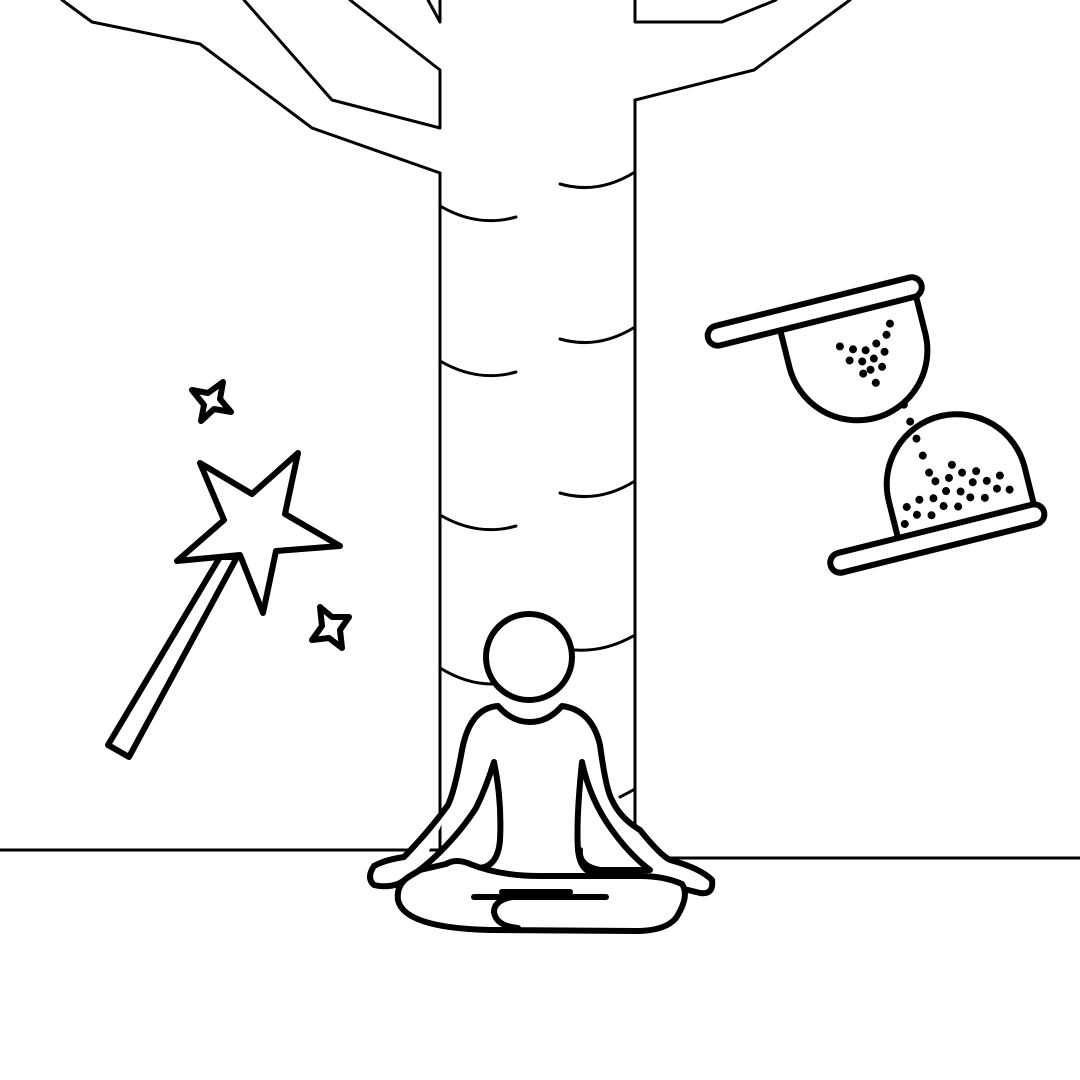 The height and width of the screenshot is (1080, 1080). I want to click on hourglass-icon, so click(876, 425).